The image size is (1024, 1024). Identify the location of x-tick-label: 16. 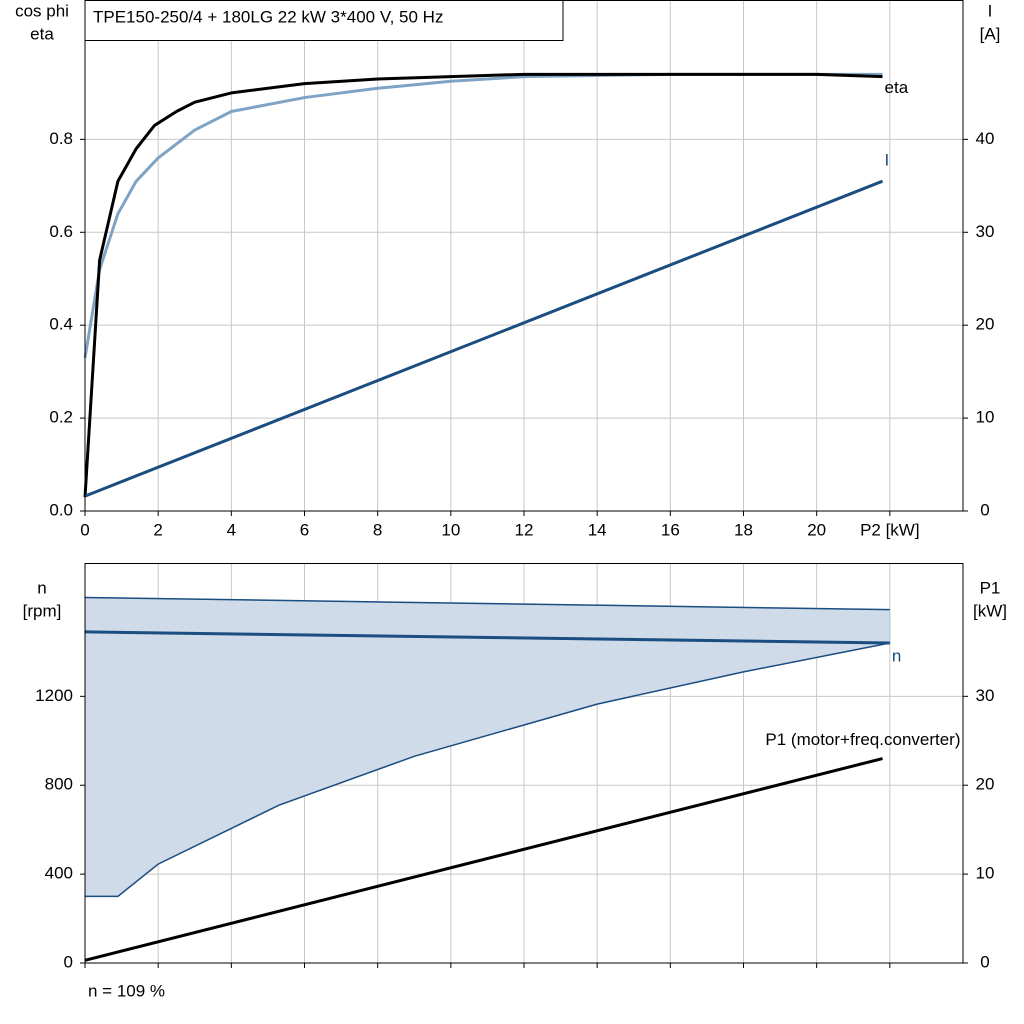
(670, 529).